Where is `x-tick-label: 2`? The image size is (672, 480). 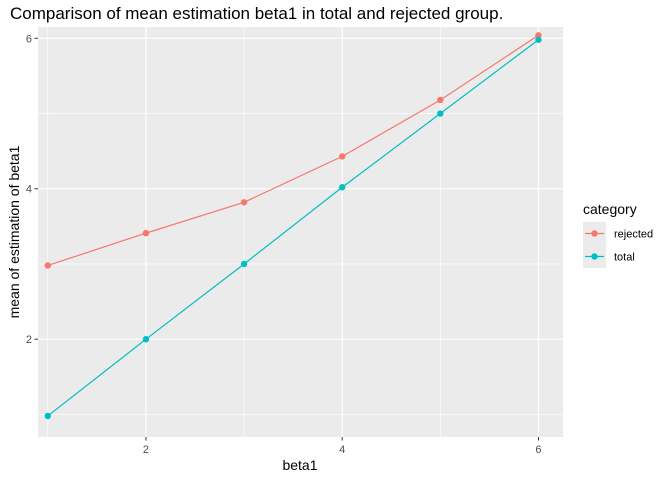
x-tick-label: 2 is located at coordinates (146, 450).